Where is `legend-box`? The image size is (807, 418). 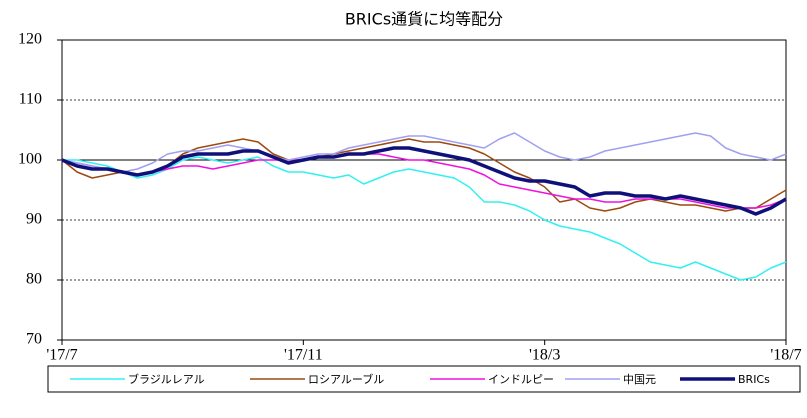
legend-box is located at coordinates (424, 379).